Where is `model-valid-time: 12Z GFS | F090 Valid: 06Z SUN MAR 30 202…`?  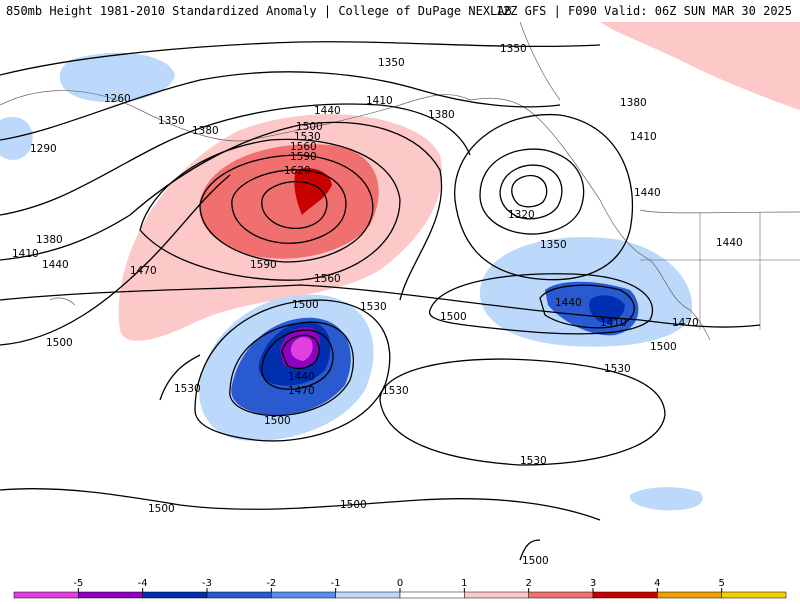
model-valid-time: 12Z GFS | F090 Valid: 06Z SUN MAR 30 202… is located at coordinates (643, 11).